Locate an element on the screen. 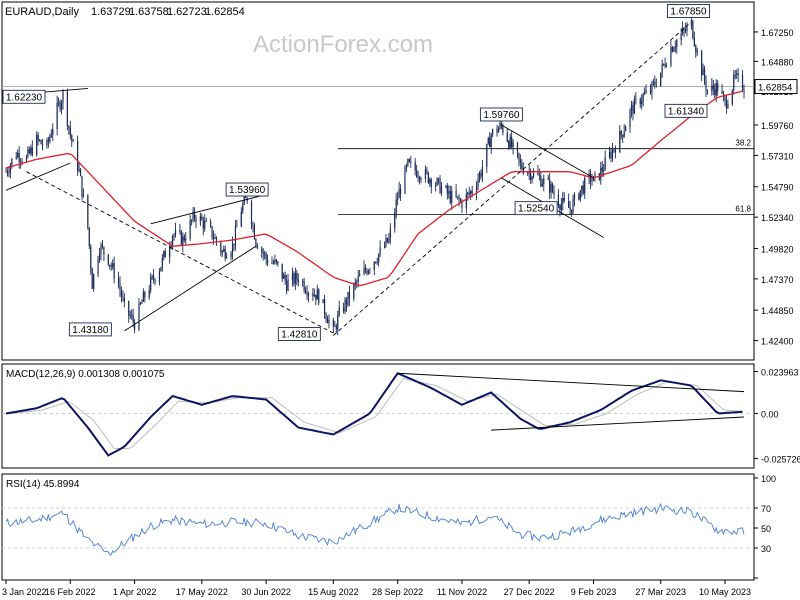  macd-signal-line is located at coordinates (374, 413).